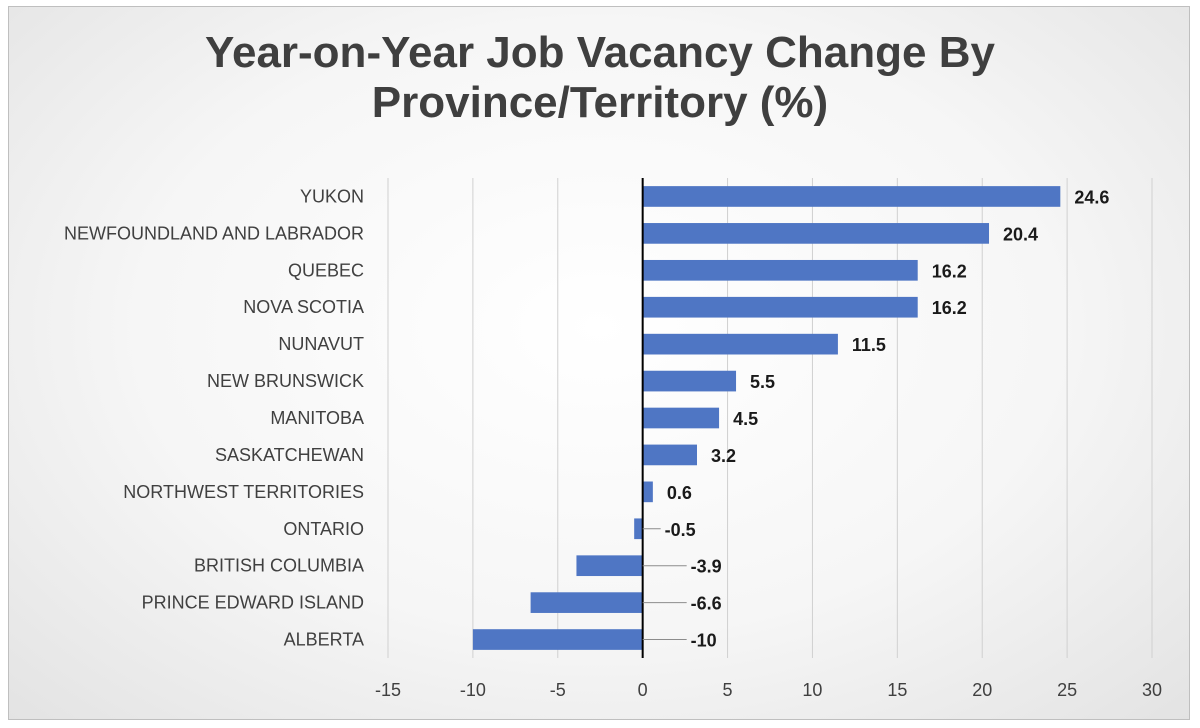 The image size is (1200, 728). Describe the element at coordinates (812, 690) in the screenshot. I see `x-tick-label: 10` at that location.